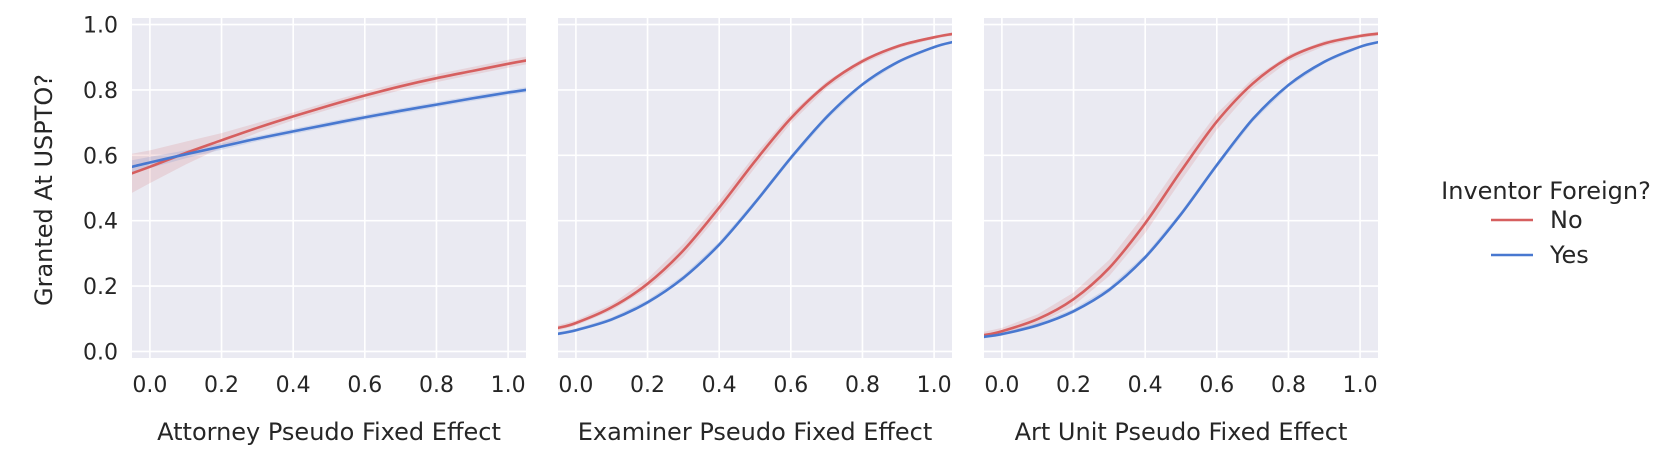 This screenshot has height=459, width=1679. What do you see at coordinates (1540, 237) in the screenshot?
I see `legend-entries: No Yes` at bounding box center [1540, 237].